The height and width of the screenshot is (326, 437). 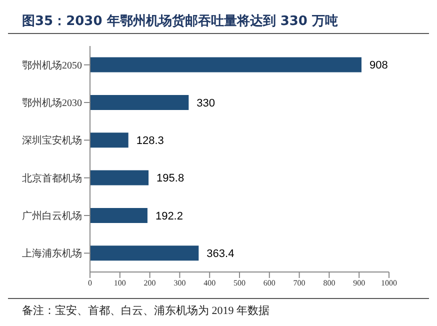 I want to click on x-tick-label: 700, so click(x=299, y=283).